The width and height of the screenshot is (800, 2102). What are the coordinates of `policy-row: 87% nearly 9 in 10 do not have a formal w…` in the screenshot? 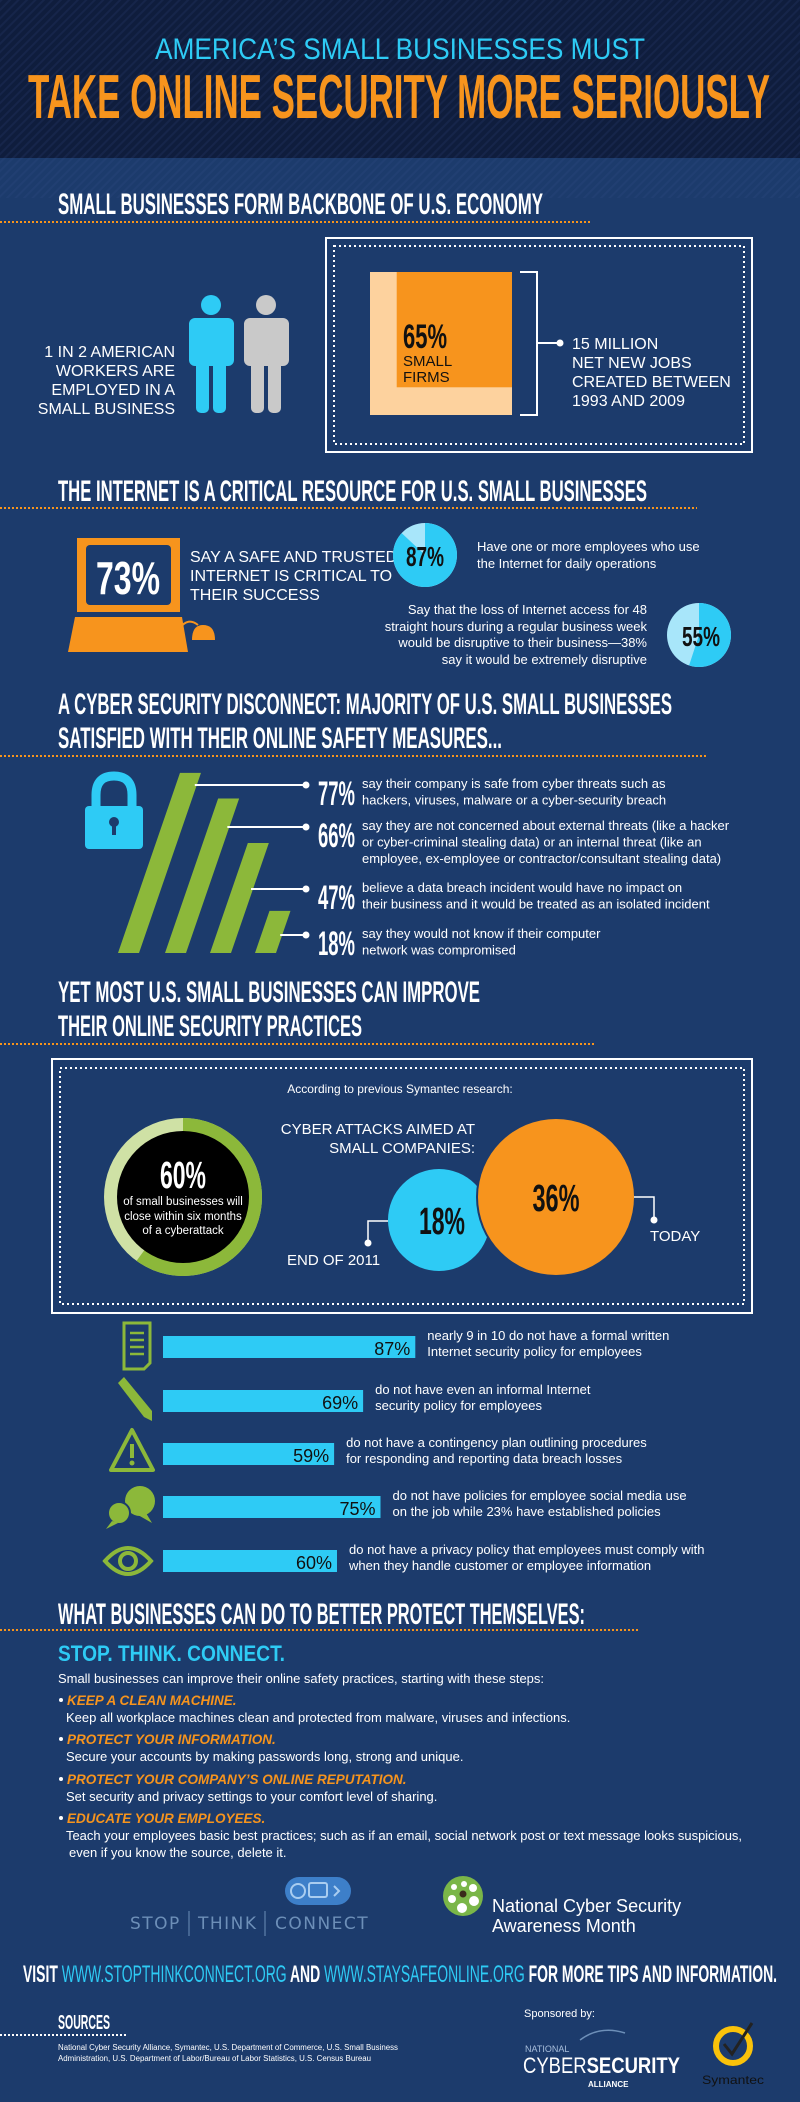 It's located at (395, 1346).